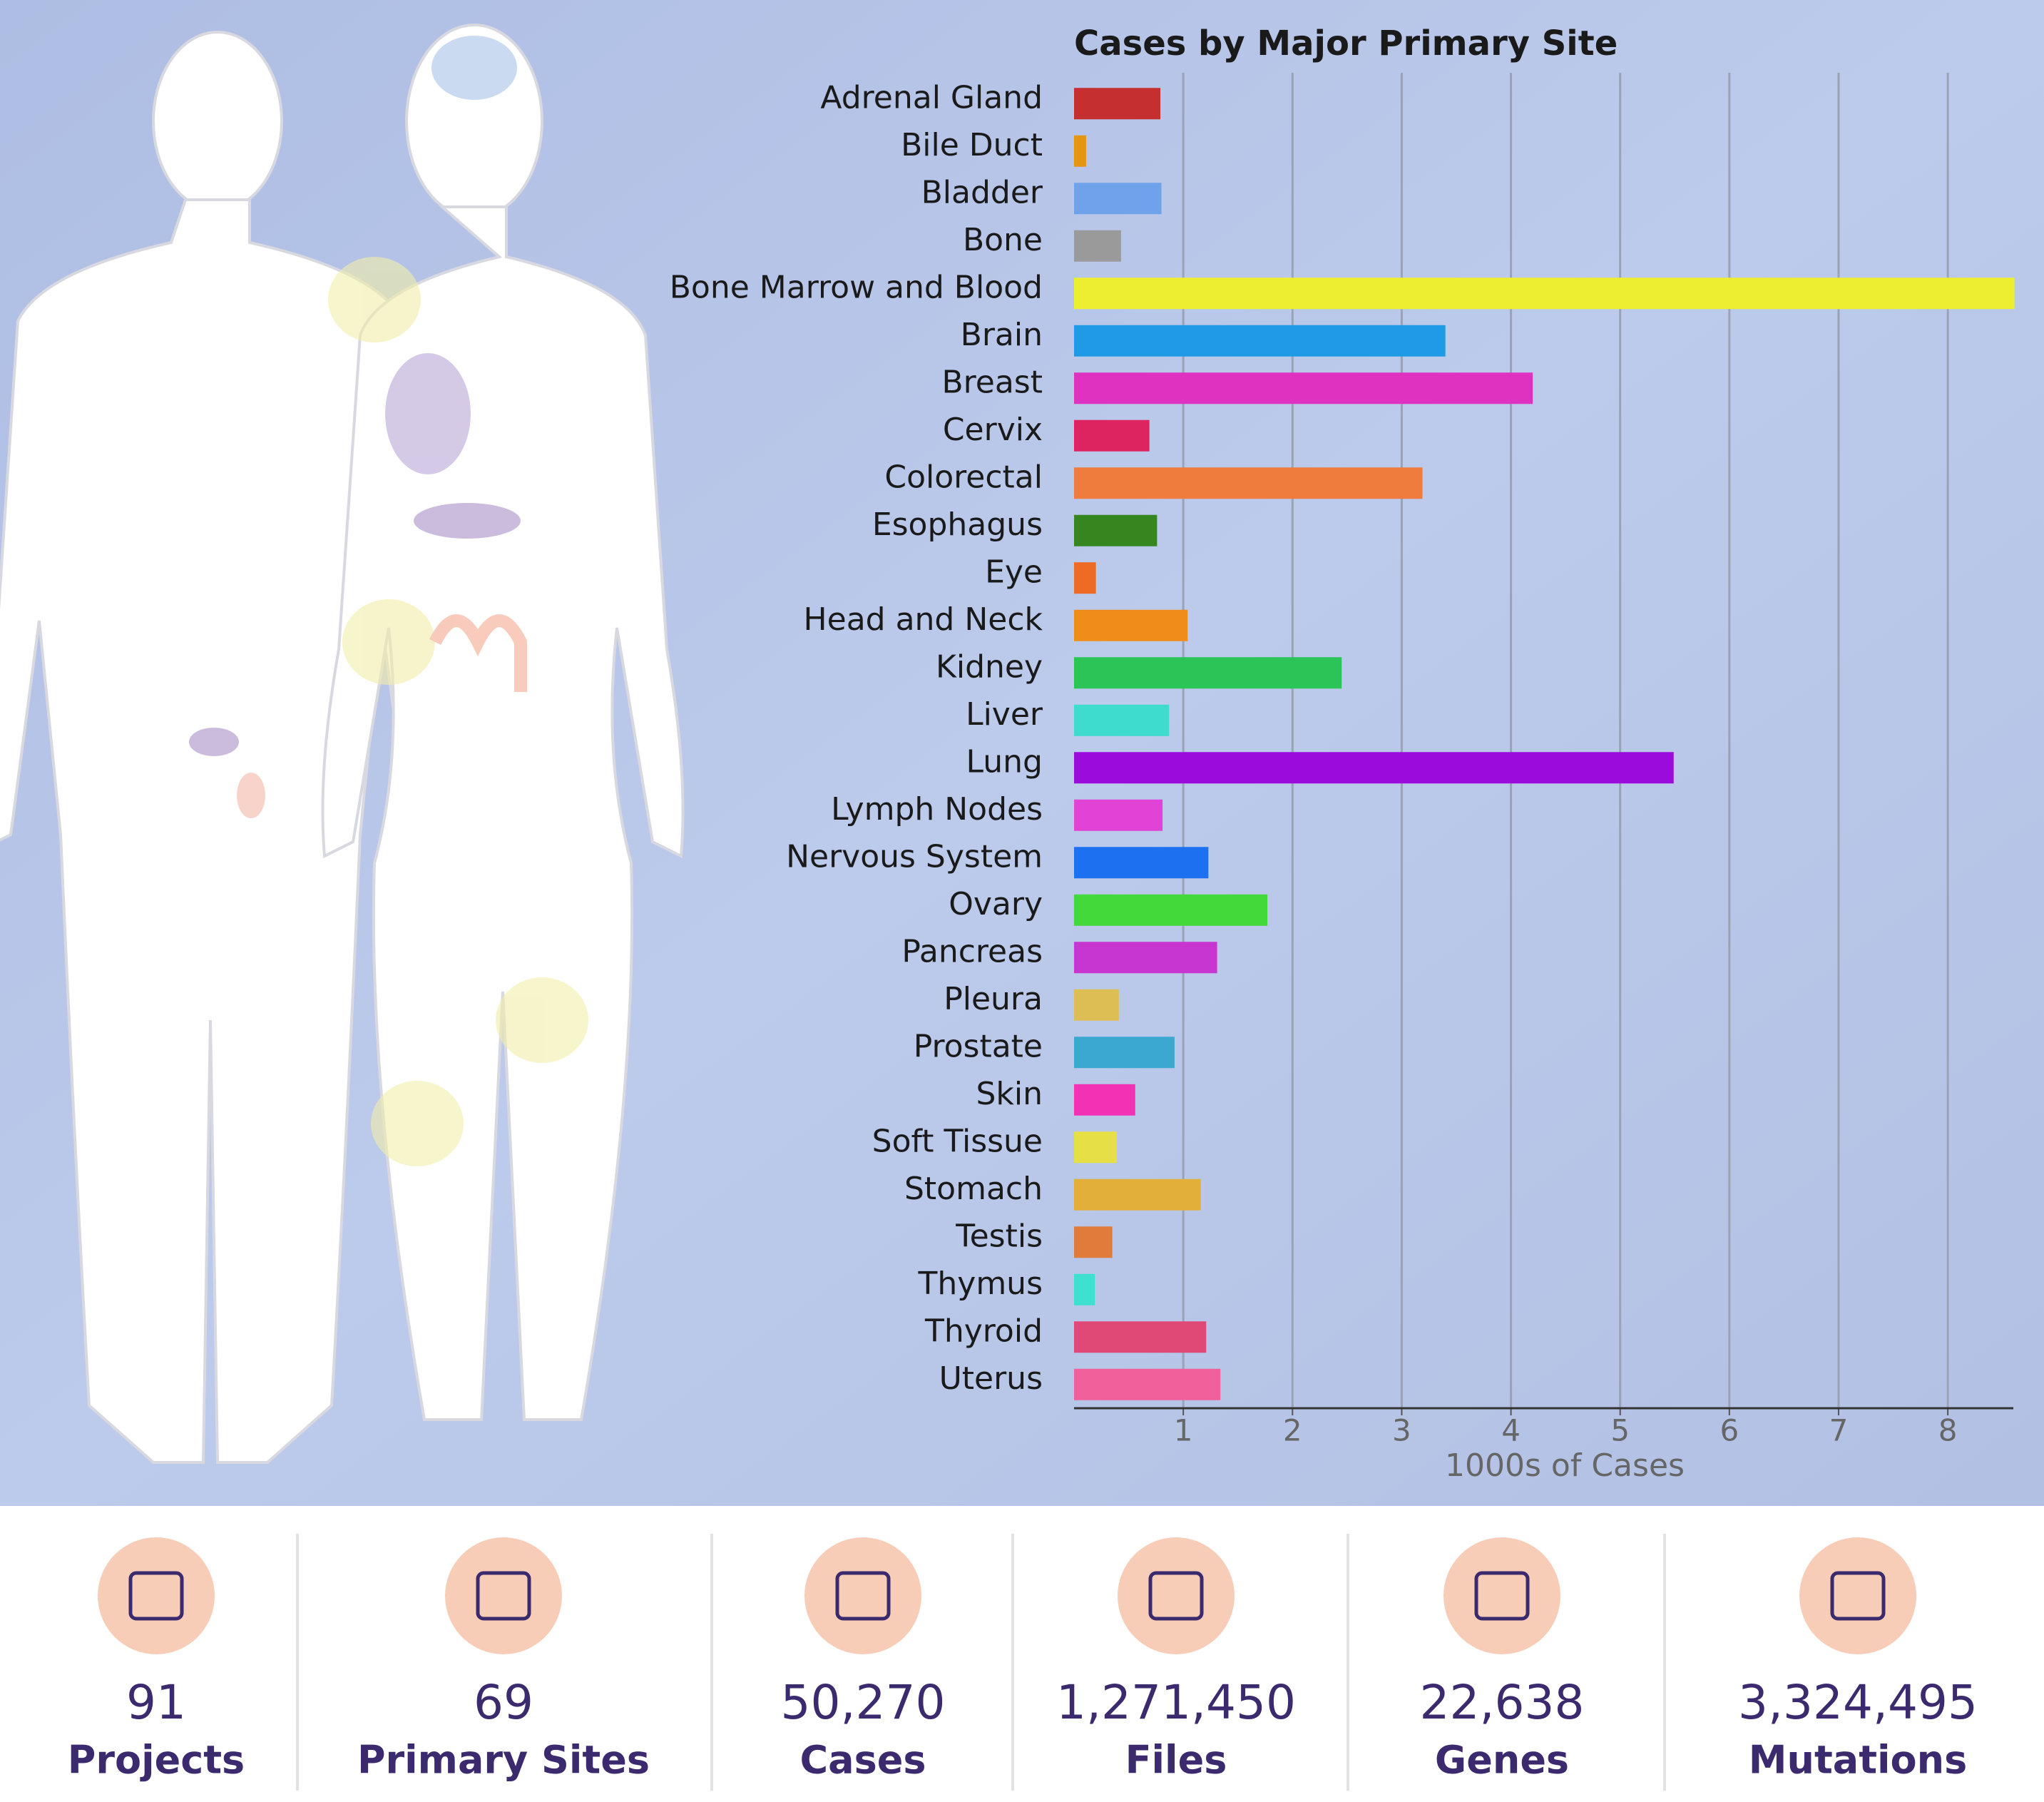 Image resolution: width=2044 pixels, height=1802 pixels. I want to click on y-tick-label: Head and Neck, so click(923, 619).